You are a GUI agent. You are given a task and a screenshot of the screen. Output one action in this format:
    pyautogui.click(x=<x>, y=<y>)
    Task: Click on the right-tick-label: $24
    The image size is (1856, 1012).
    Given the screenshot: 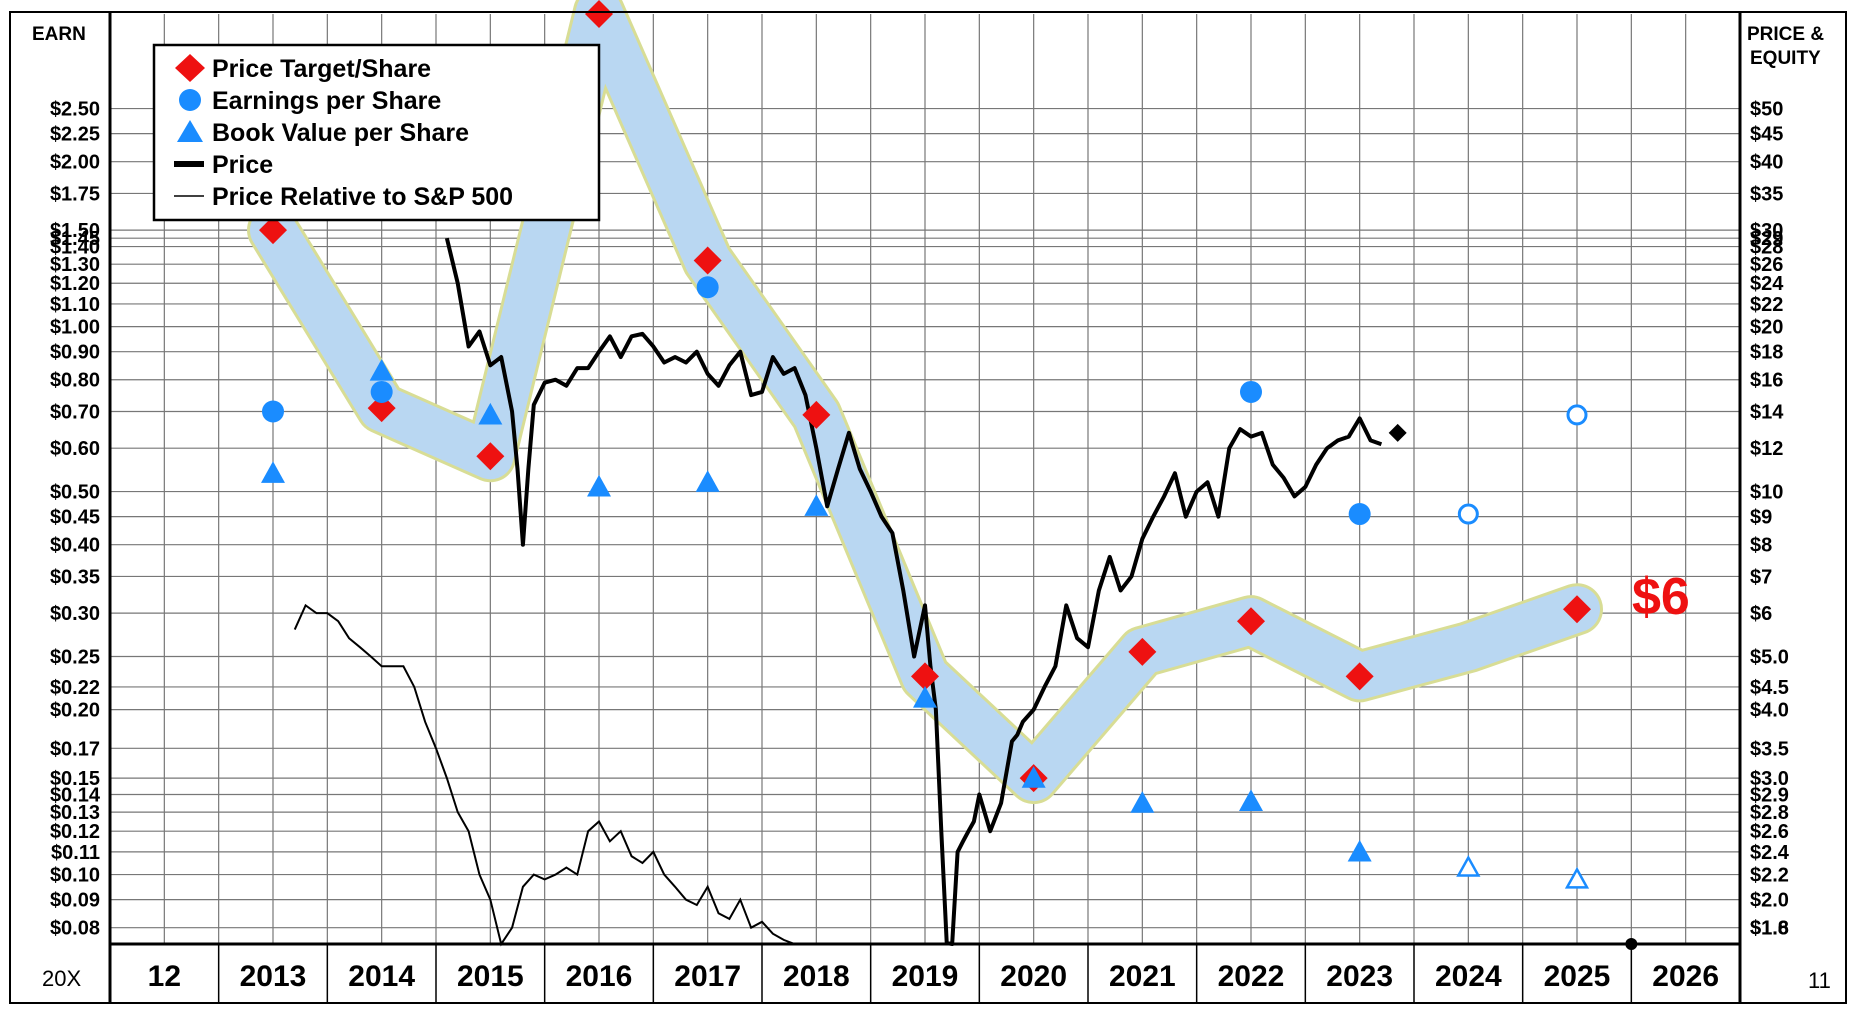 What is the action you would take?
    pyautogui.click(x=1767, y=284)
    